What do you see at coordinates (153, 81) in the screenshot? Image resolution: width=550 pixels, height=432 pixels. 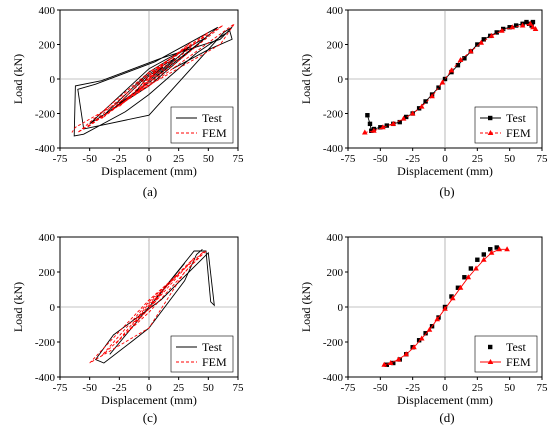 I see `series-test` at bounding box center [153, 81].